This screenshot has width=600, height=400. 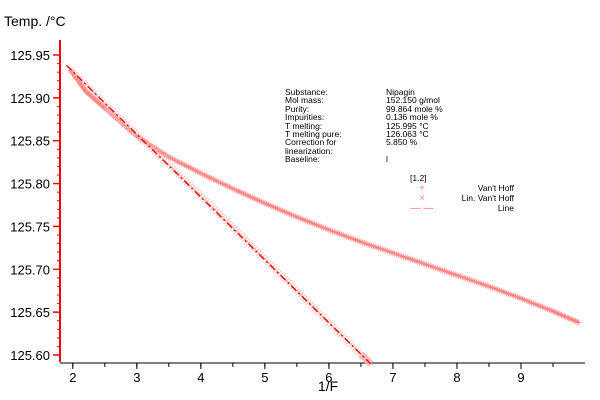 I want to click on legend-label: Lin. Van't Hoff, so click(x=487, y=198).